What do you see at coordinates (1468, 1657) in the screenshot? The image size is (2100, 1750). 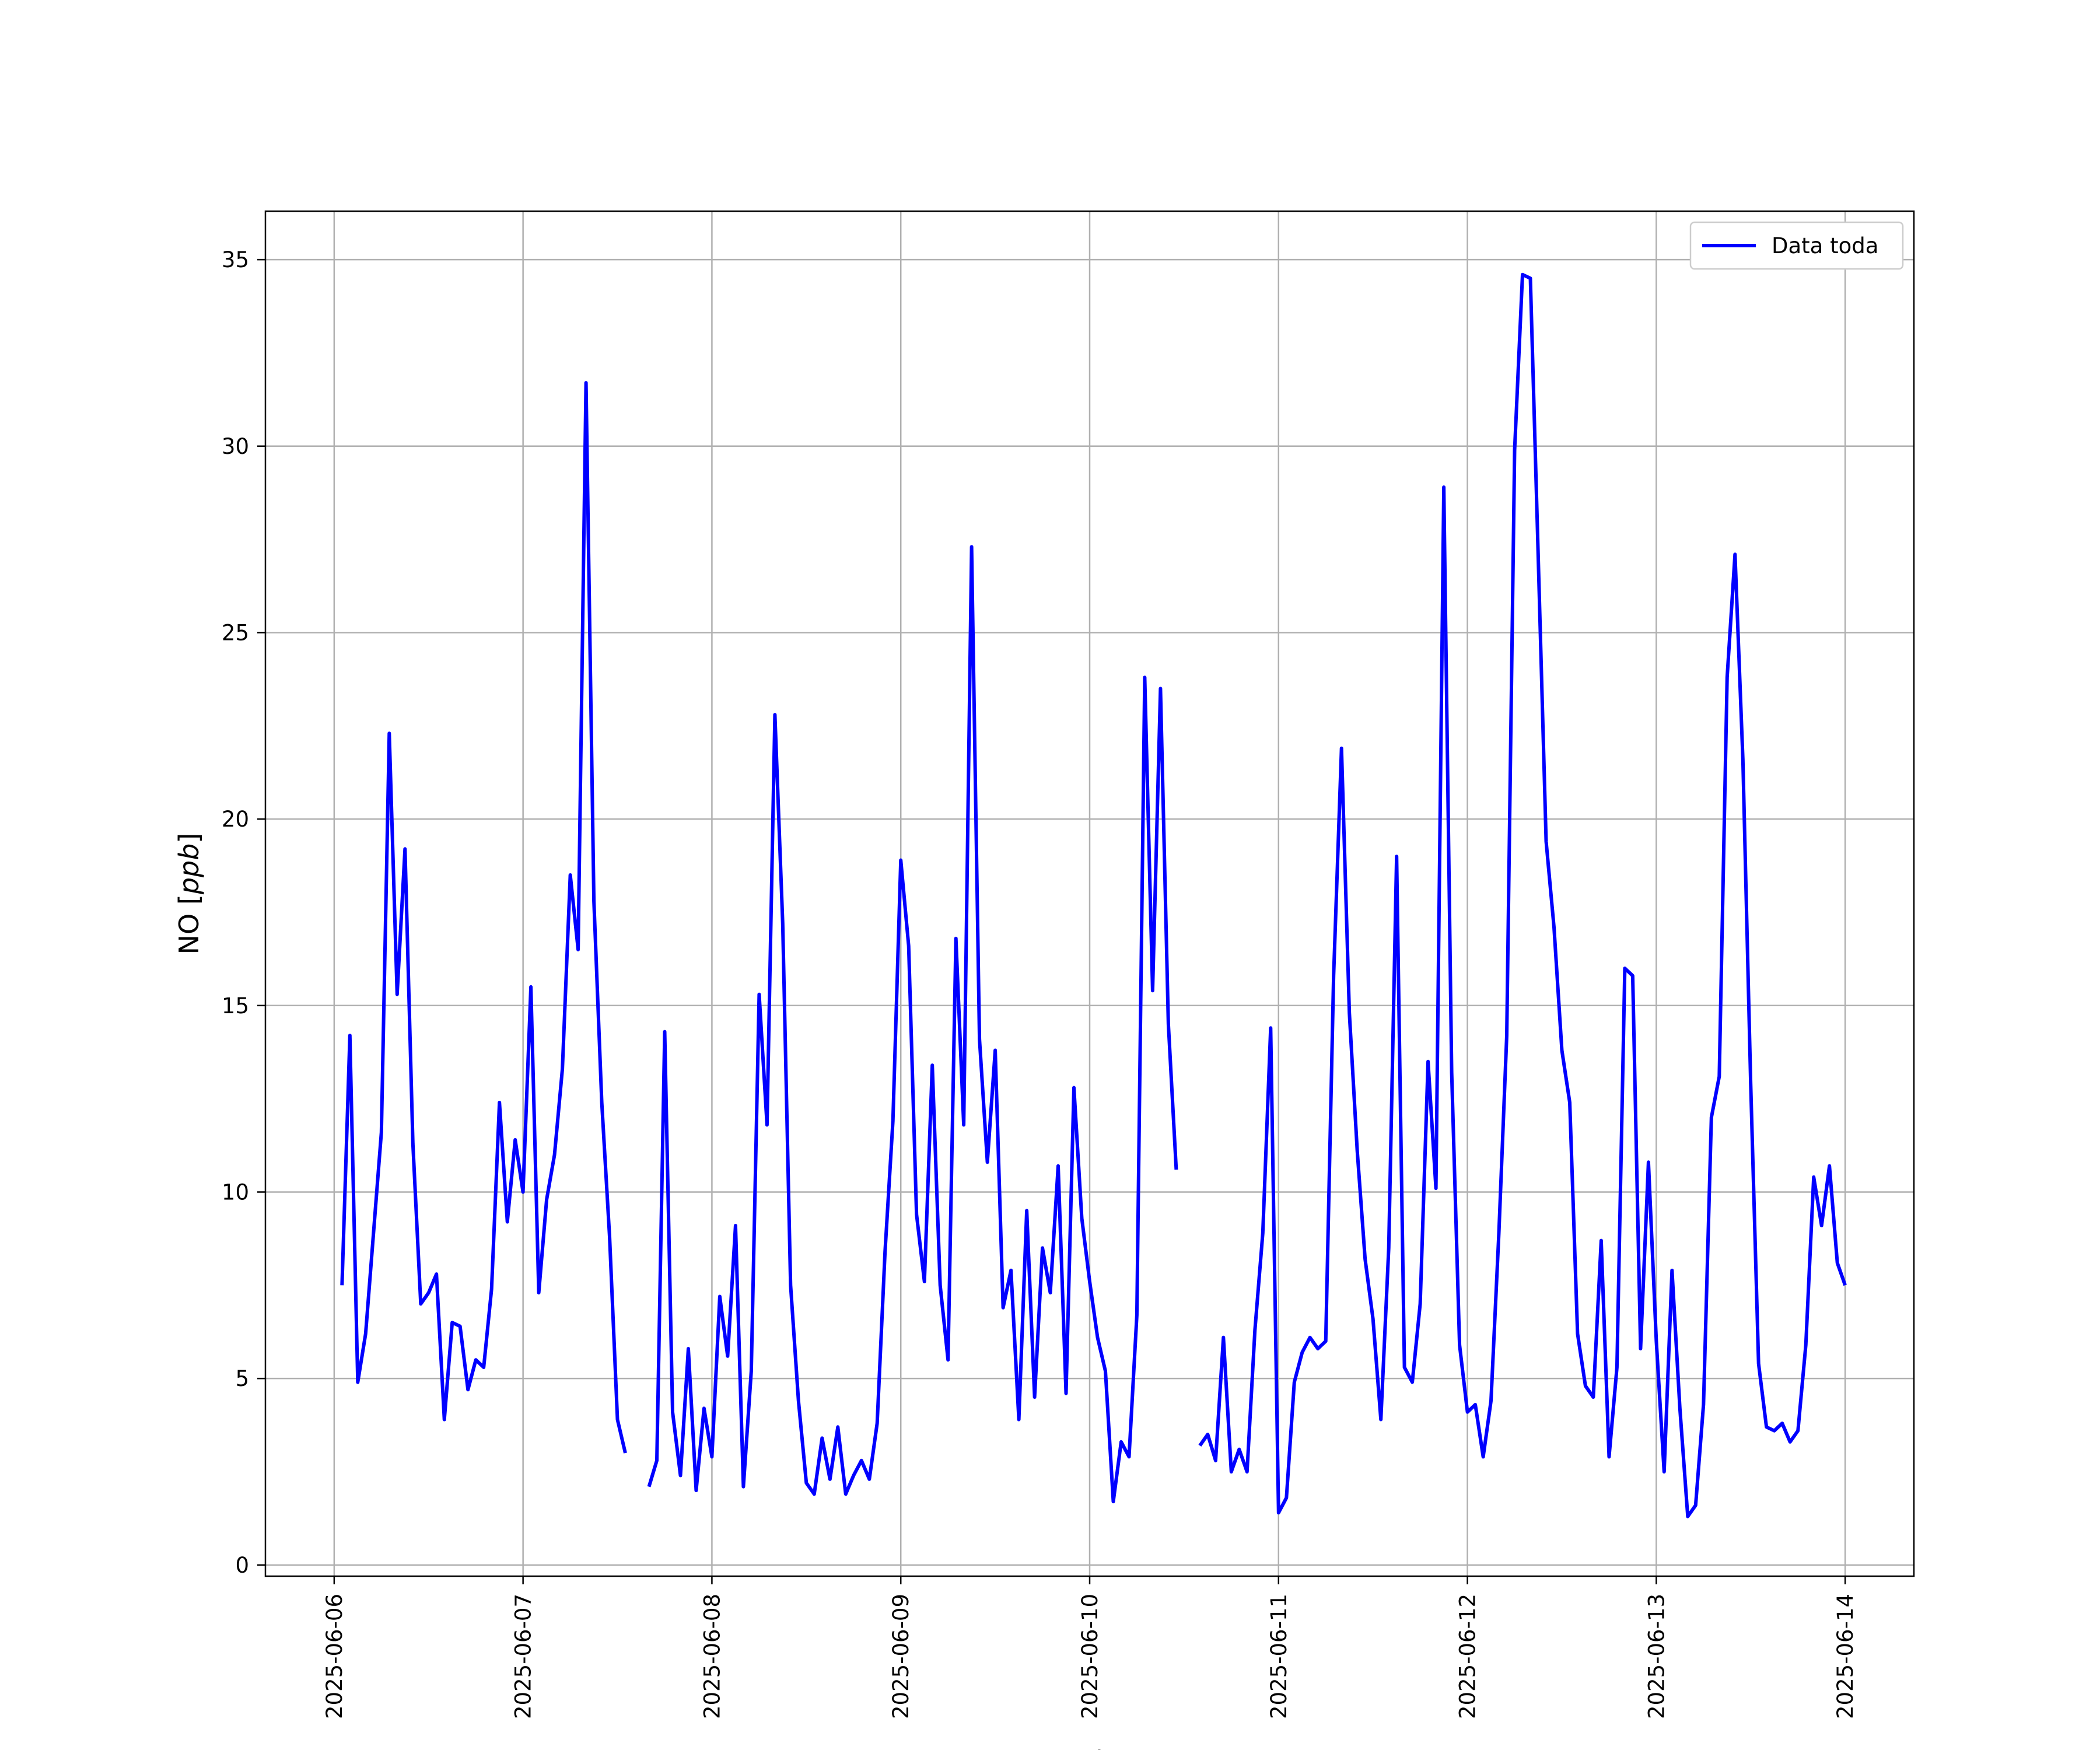 I see `x-tick-label: 2025-06-12` at bounding box center [1468, 1657].